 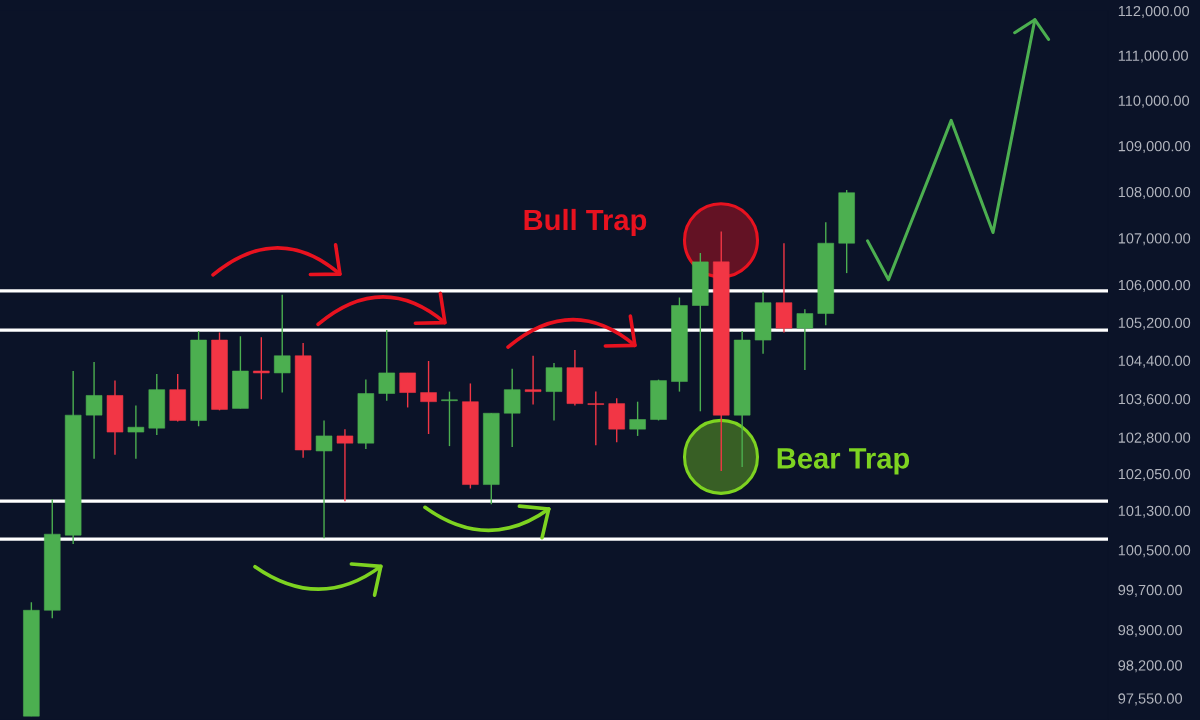 What do you see at coordinates (843, 461) in the screenshot?
I see `annotation: Bear Trap` at bounding box center [843, 461].